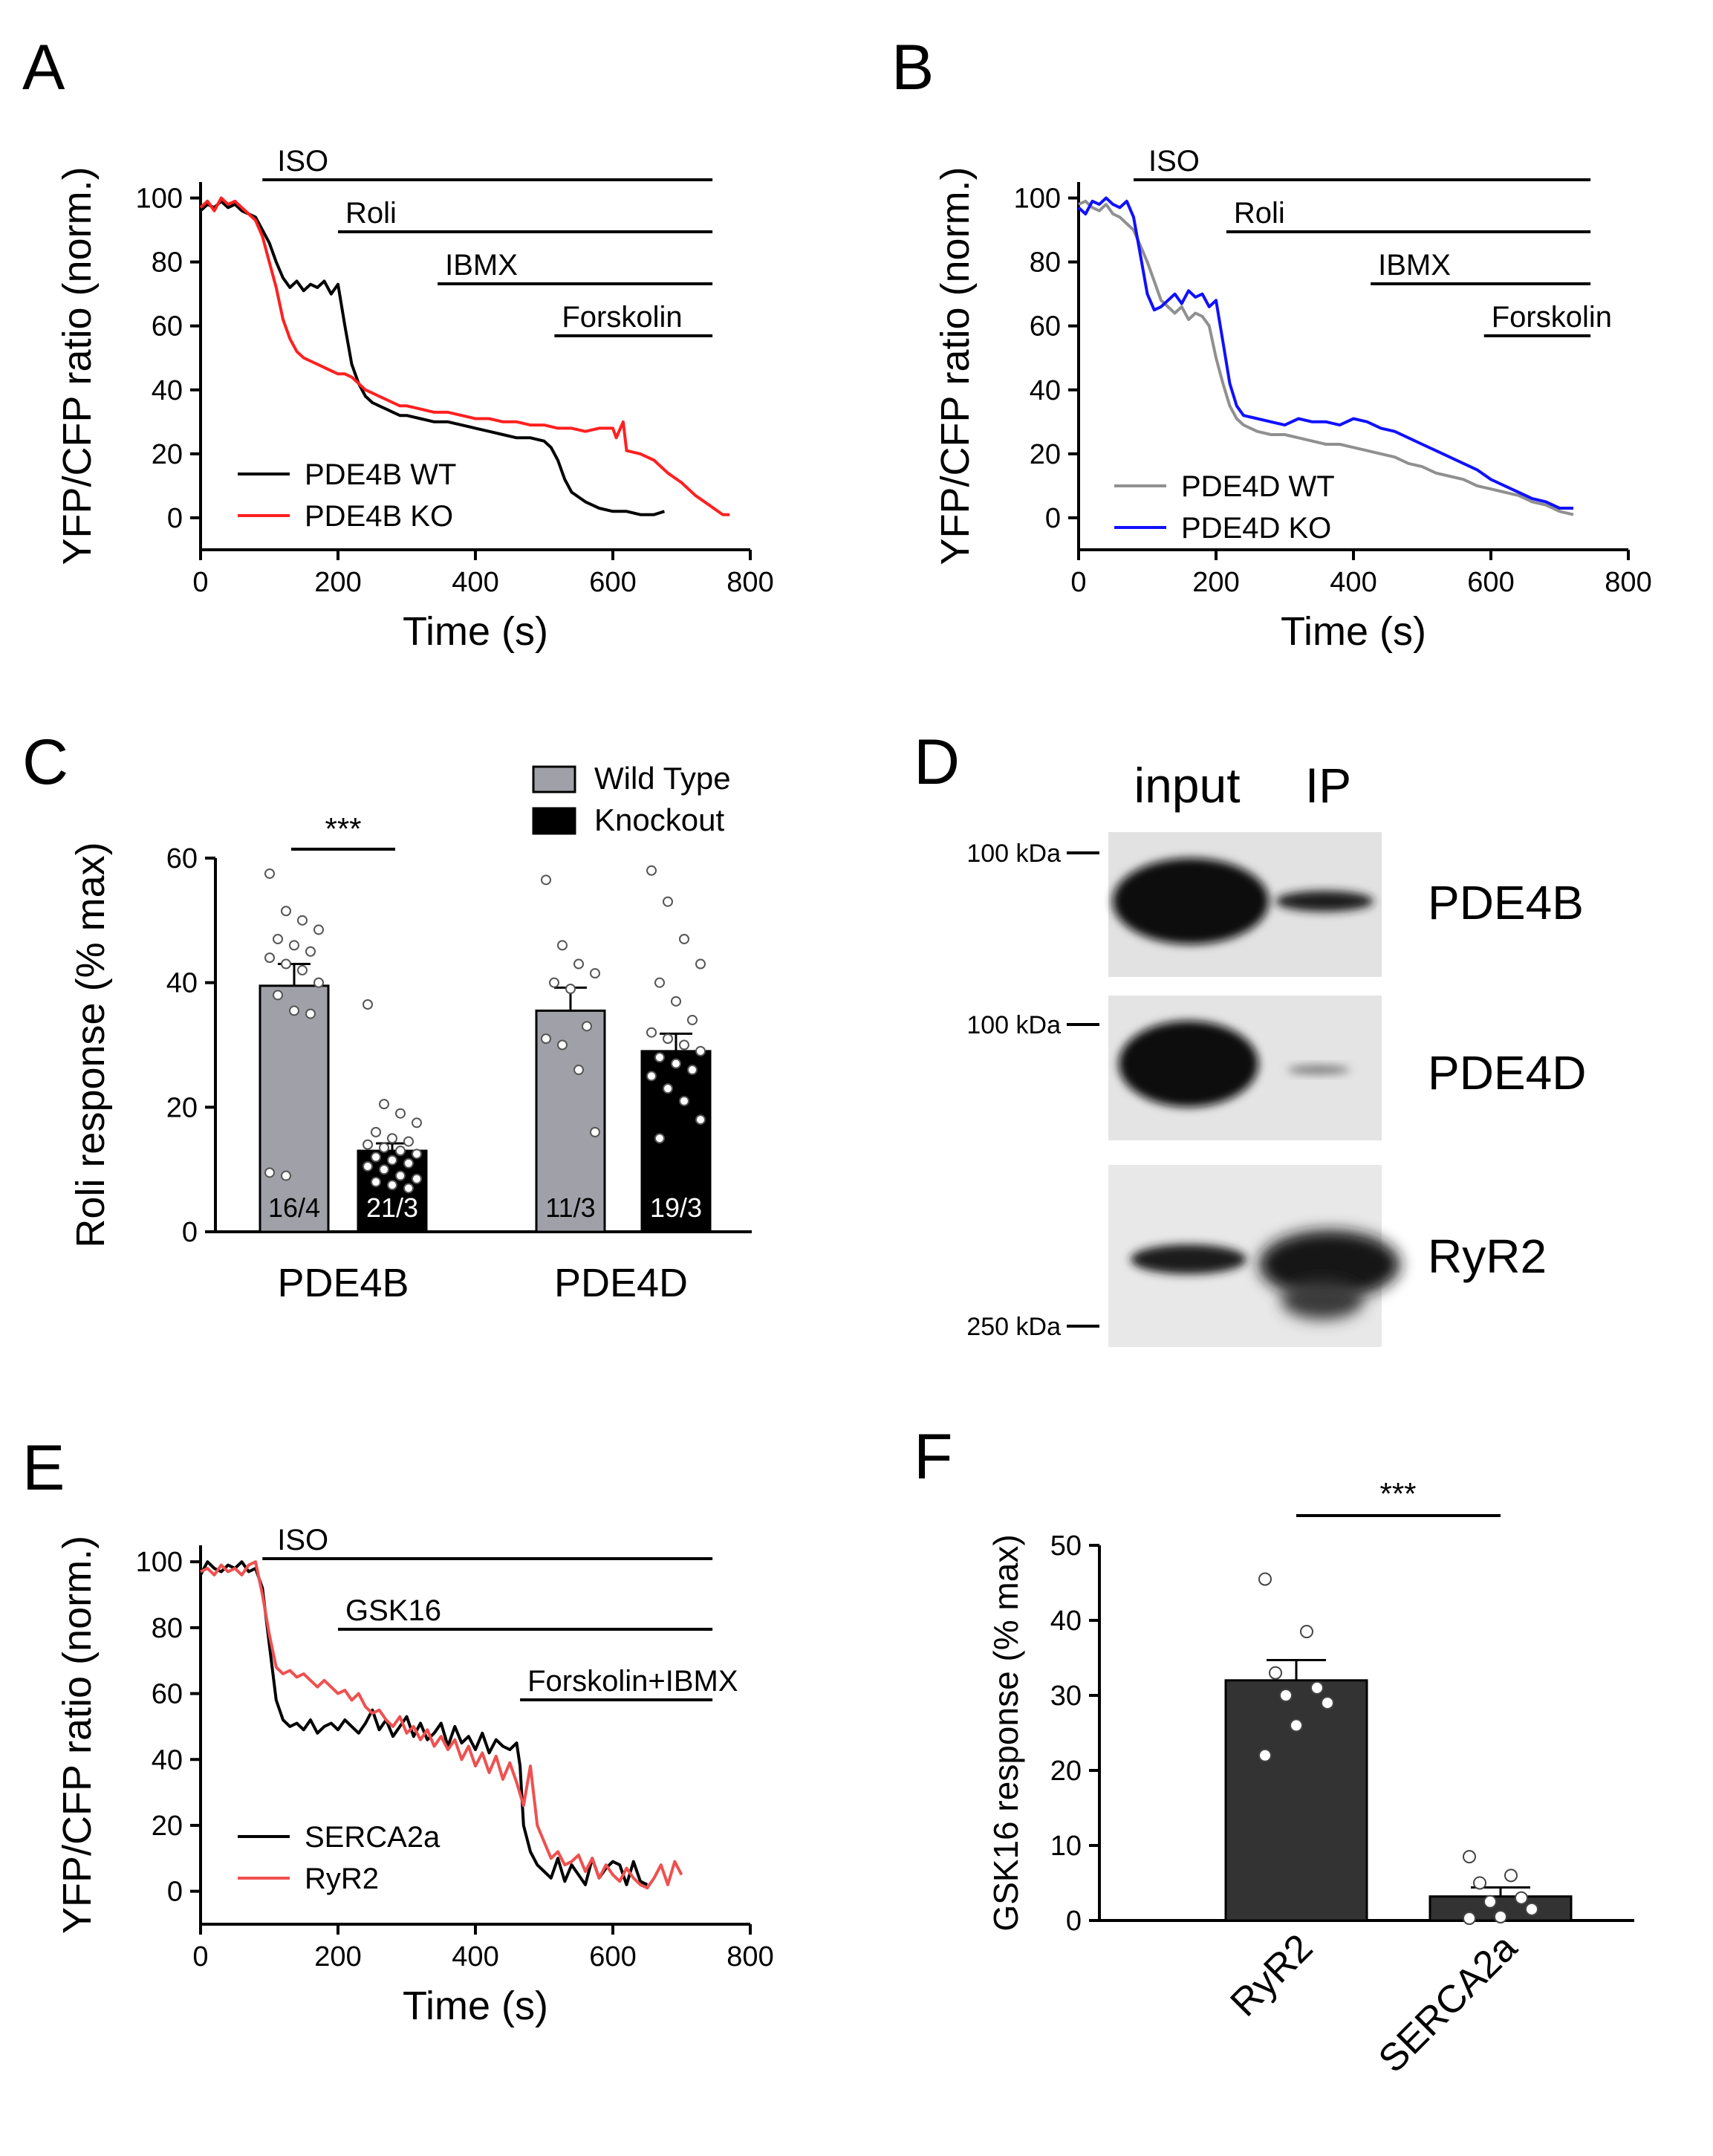 Image resolution: width=1713 pixels, height=2156 pixels. Describe the element at coordinates (937, 762) in the screenshot. I see `panel-letter-d: D` at that location.